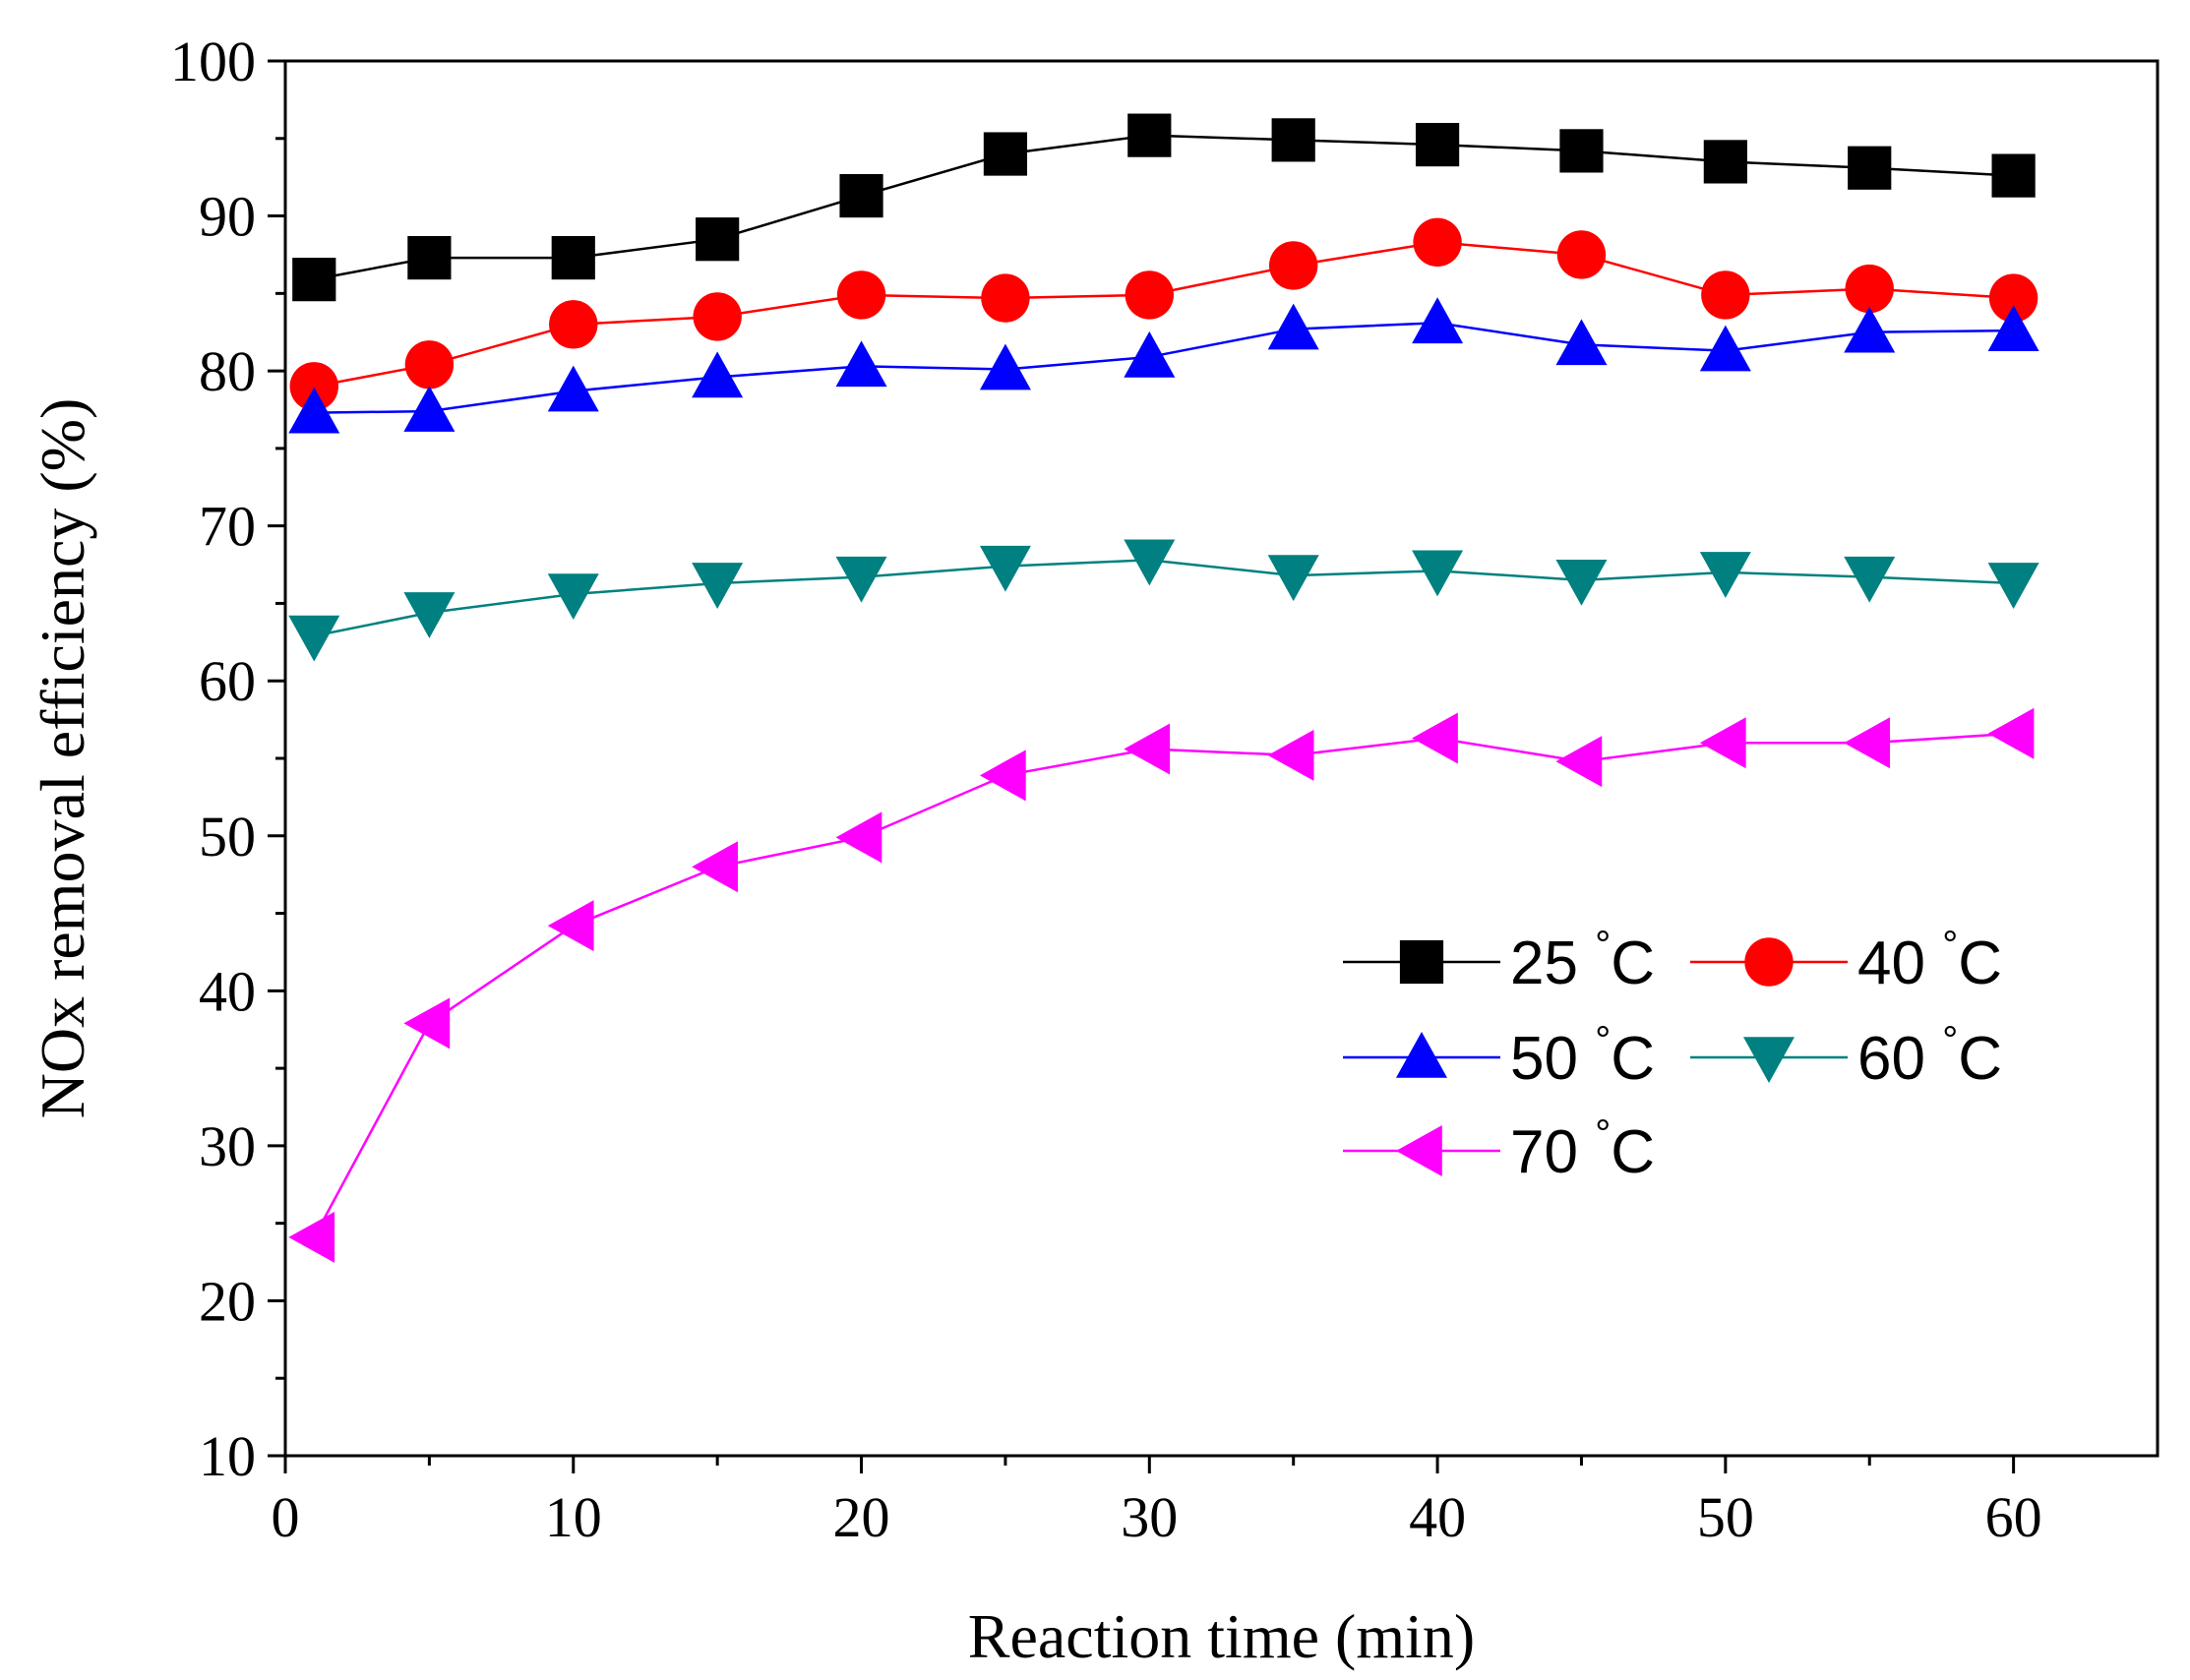 Image resolution: width=2190 pixels, height=1680 pixels. Describe the element at coordinates (1929, 1056) in the screenshot. I see `legend-label: 60 °C` at that location.